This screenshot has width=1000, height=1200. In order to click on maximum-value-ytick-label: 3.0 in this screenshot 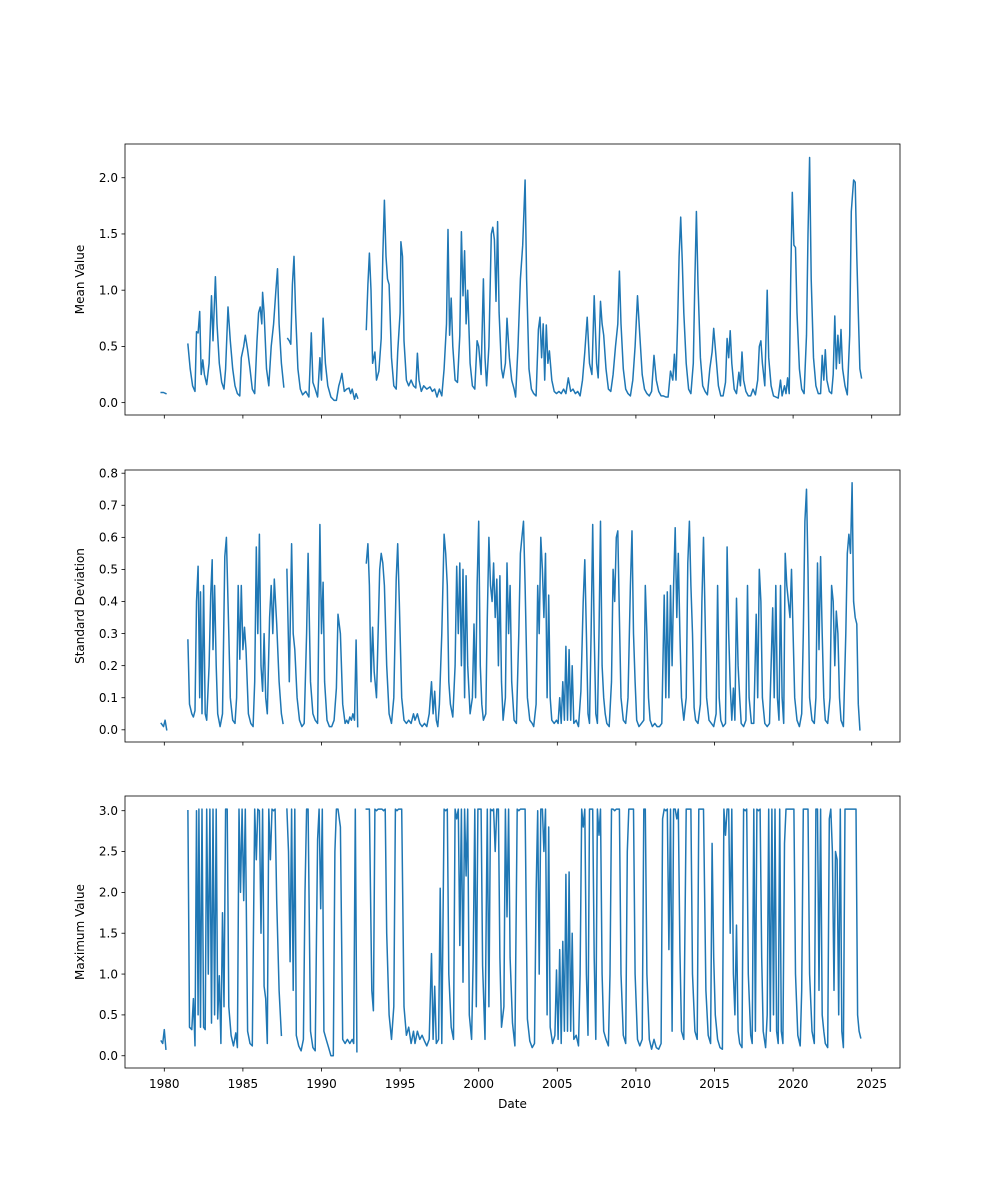, I will do `click(108, 811)`.